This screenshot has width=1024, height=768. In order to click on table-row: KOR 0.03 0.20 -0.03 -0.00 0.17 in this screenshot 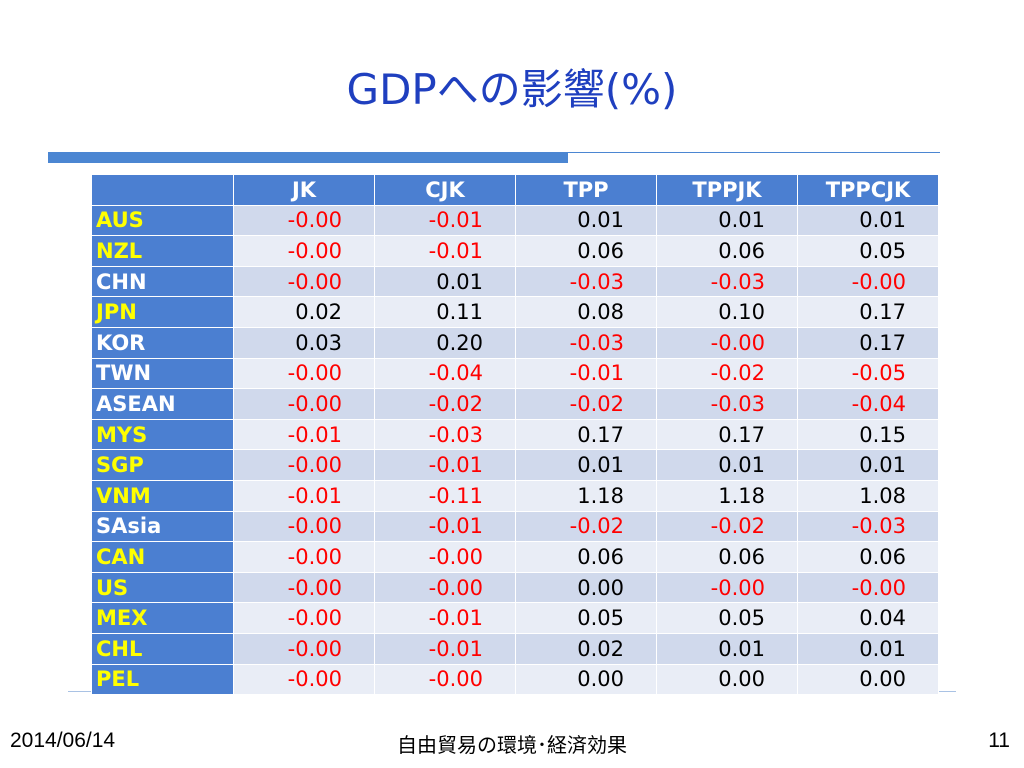, I will do `click(515, 342)`.